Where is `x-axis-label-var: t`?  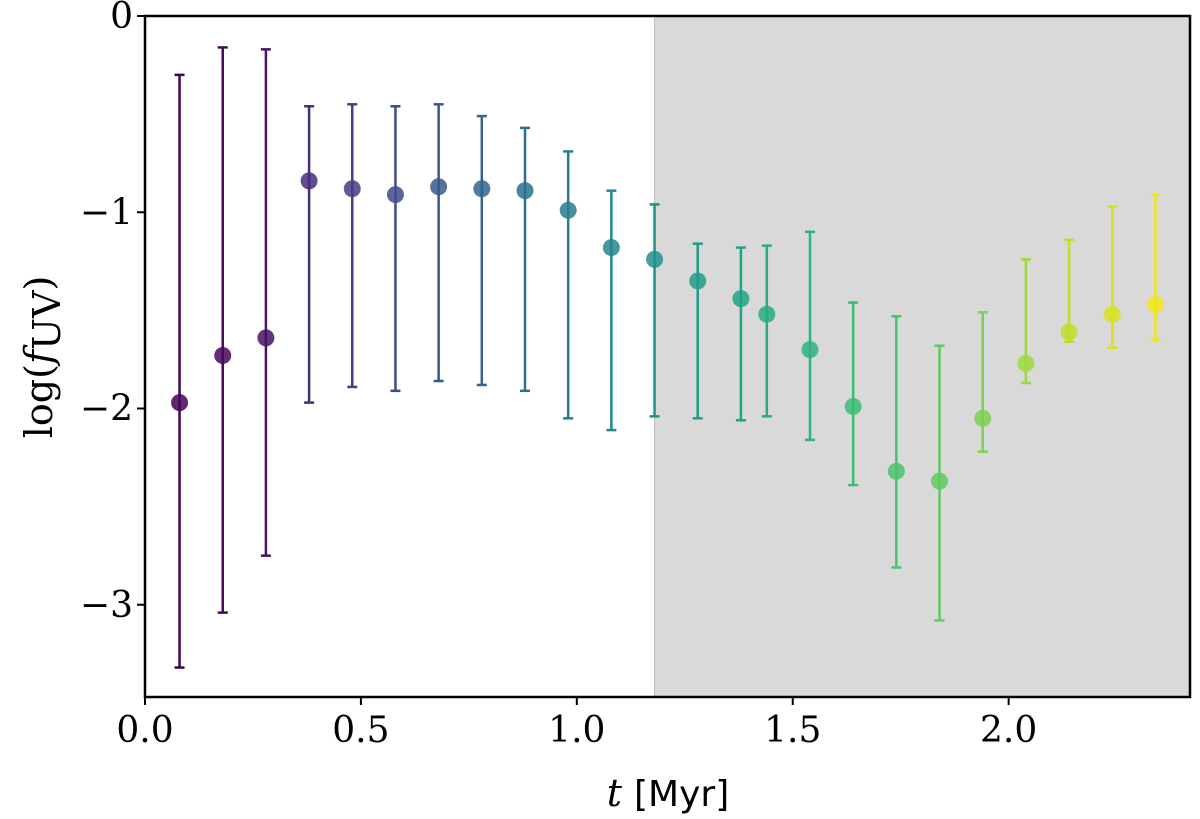 x-axis-label-var: t is located at coordinates (615, 793).